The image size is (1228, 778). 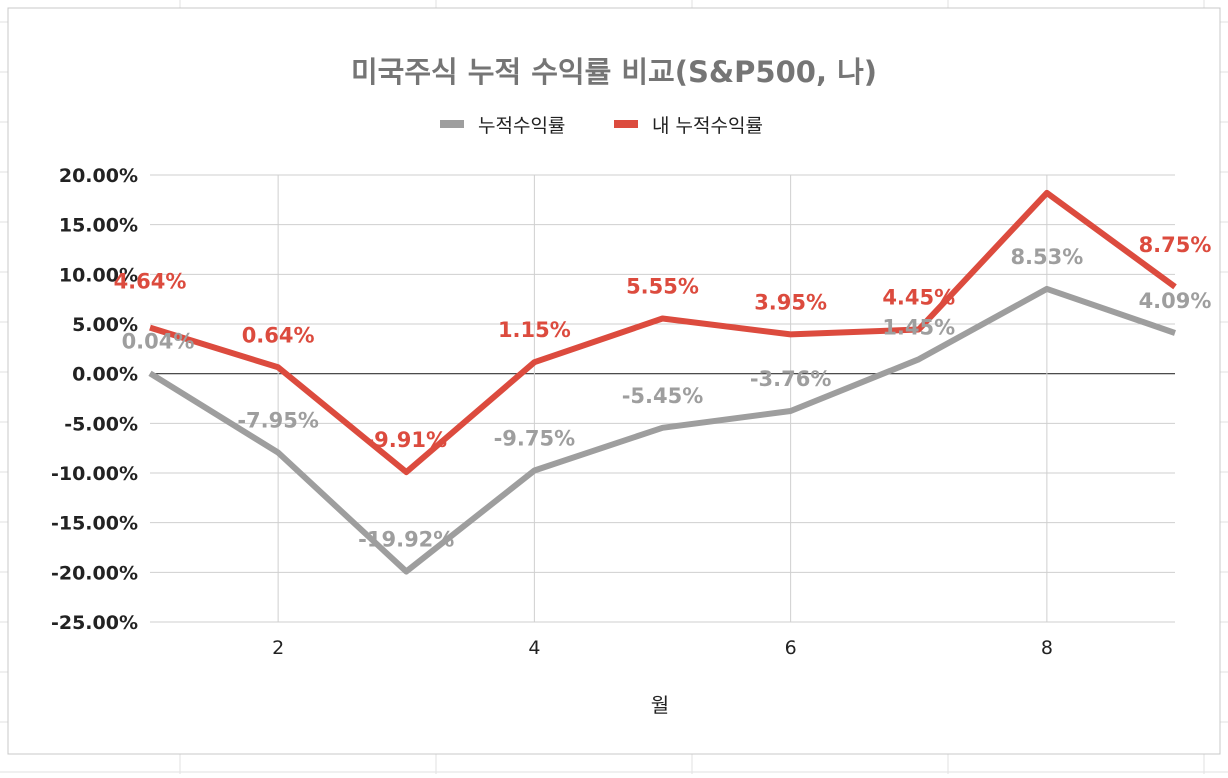 I want to click on x-tick-label: 2, so click(x=278, y=648).